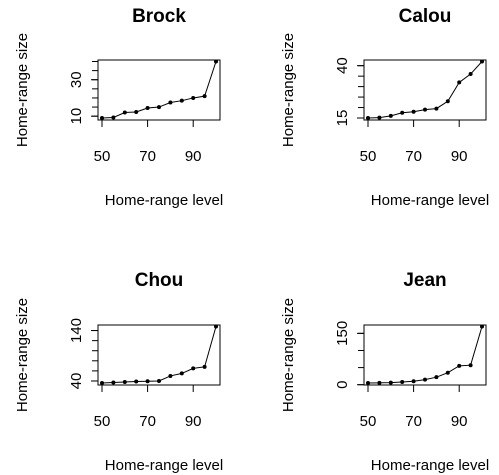  What do you see at coordinates (368, 156) in the screenshot?
I see `chart-2-x-tick-label-0: 50` at bounding box center [368, 156].